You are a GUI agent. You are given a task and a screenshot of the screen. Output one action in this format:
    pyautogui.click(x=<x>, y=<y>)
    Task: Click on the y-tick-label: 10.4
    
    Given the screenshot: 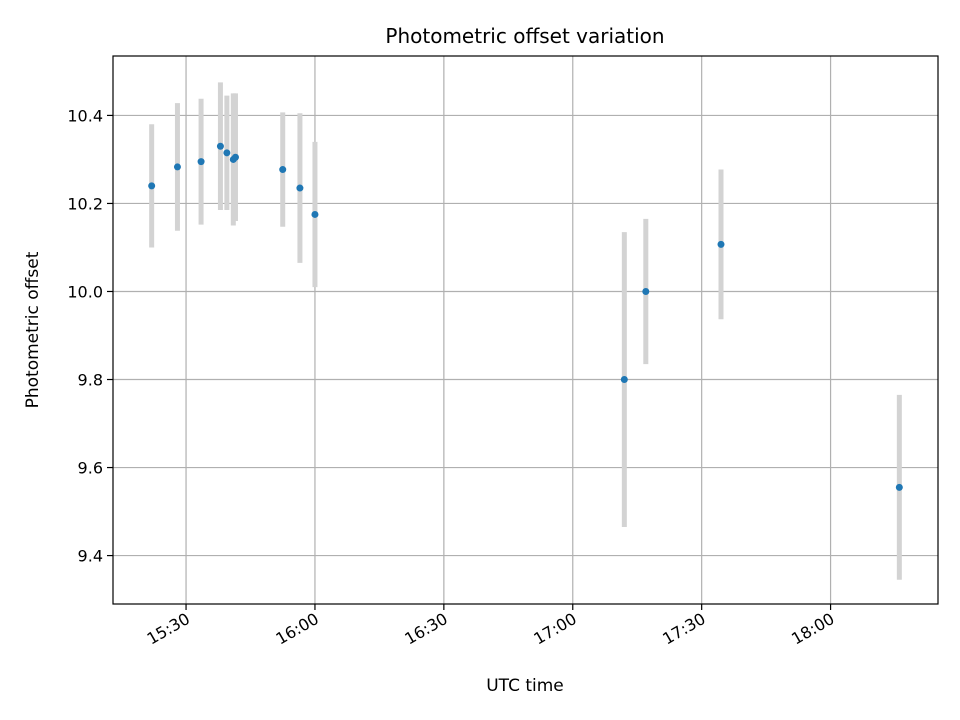 What is the action you would take?
    pyautogui.click(x=85, y=115)
    